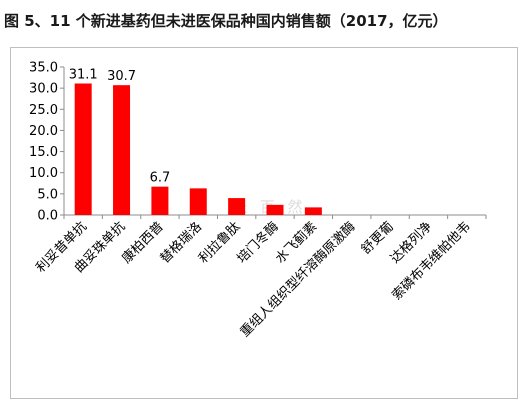  What do you see at coordinates (43, 173) in the screenshot?
I see `y-tick-label: 10.0` at bounding box center [43, 173].